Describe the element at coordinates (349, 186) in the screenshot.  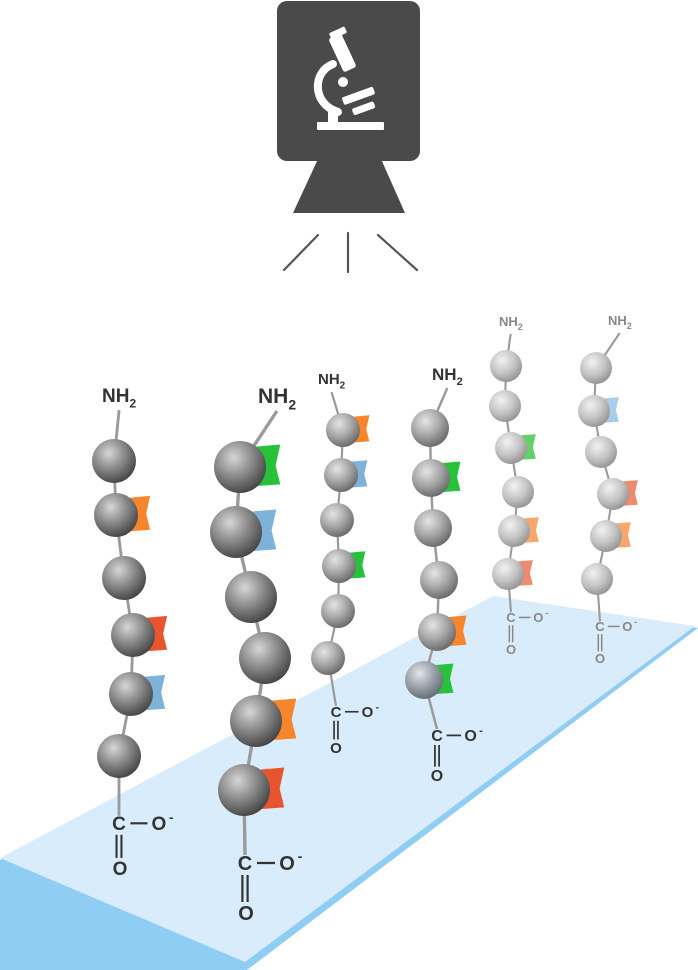
I see `camera-lens-base` at that location.